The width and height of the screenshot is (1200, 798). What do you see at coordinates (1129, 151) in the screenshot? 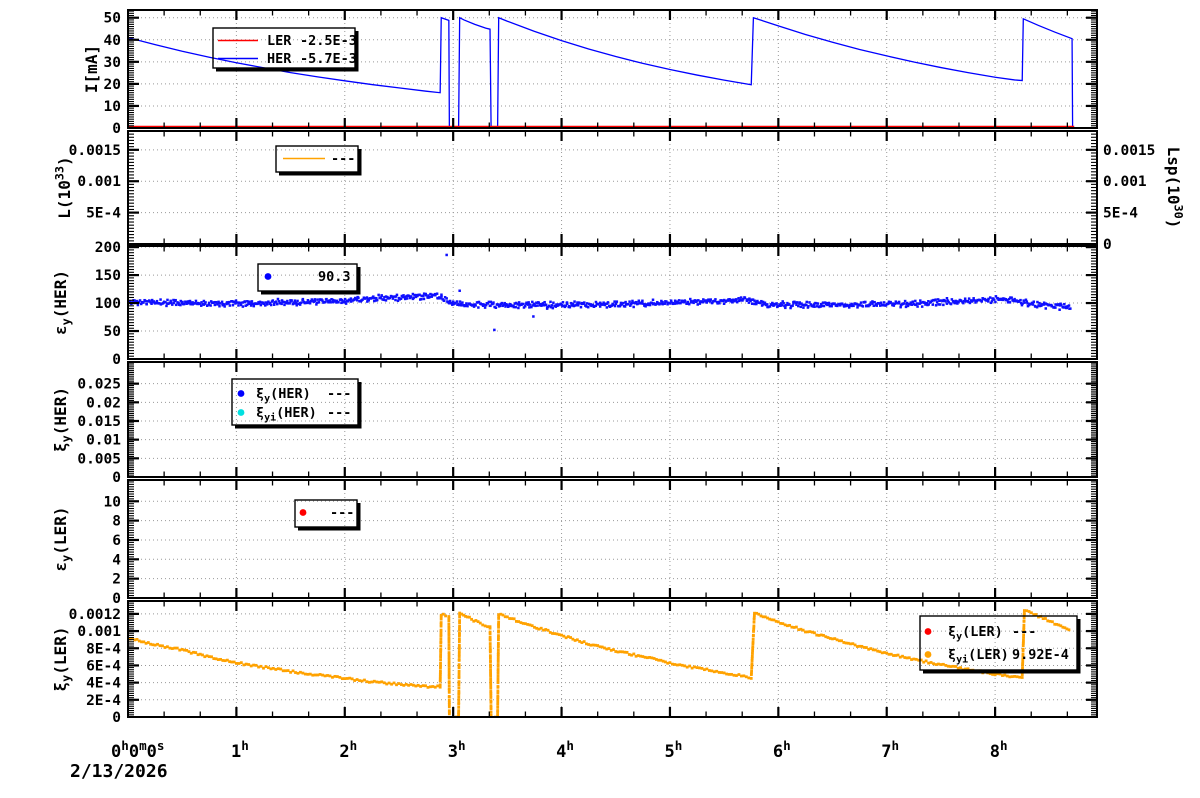
I see `ytick-right-luminosity-0.0015: 0.0015` at bounding box center [1129, 151].